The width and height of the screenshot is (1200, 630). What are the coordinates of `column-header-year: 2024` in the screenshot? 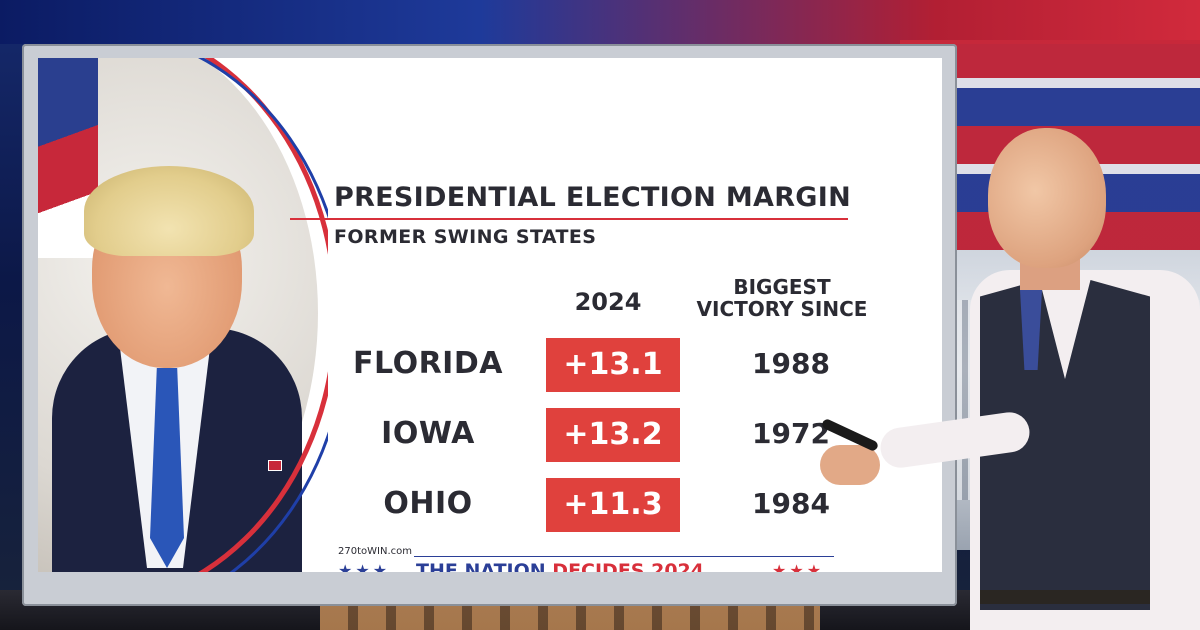 It's located at (608, 302).